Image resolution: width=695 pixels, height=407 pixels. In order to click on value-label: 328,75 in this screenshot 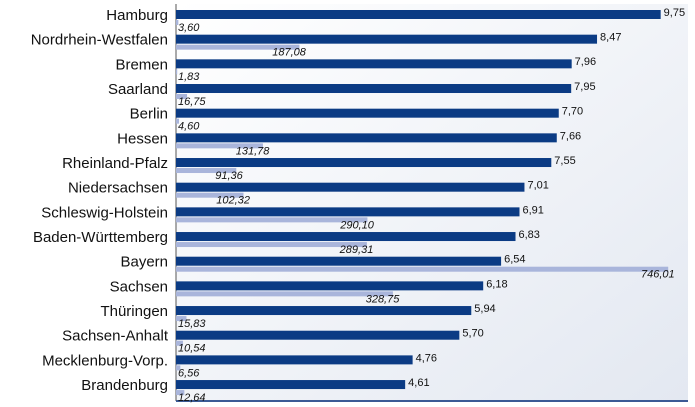, I will do `click(383, 299)`.